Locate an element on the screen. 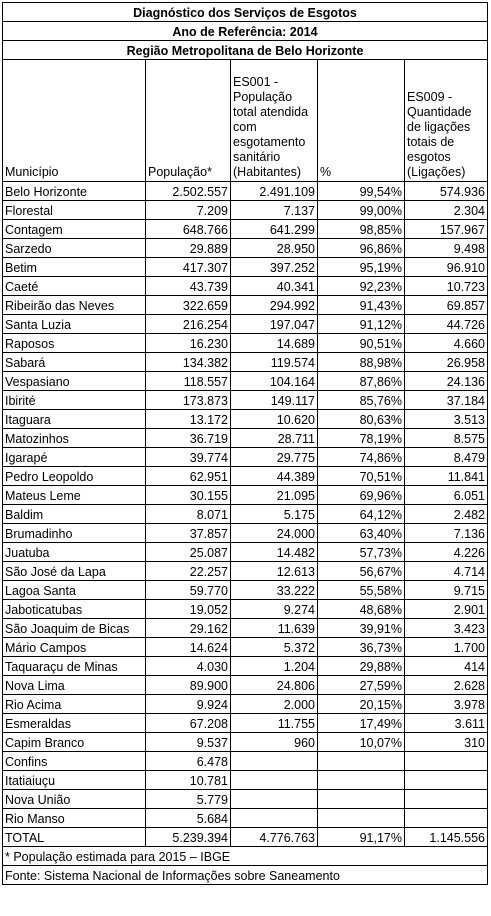 The height and width of the screenshot is (916, 491). cell-es001: 10.620 is located at coordinates (274, 419).